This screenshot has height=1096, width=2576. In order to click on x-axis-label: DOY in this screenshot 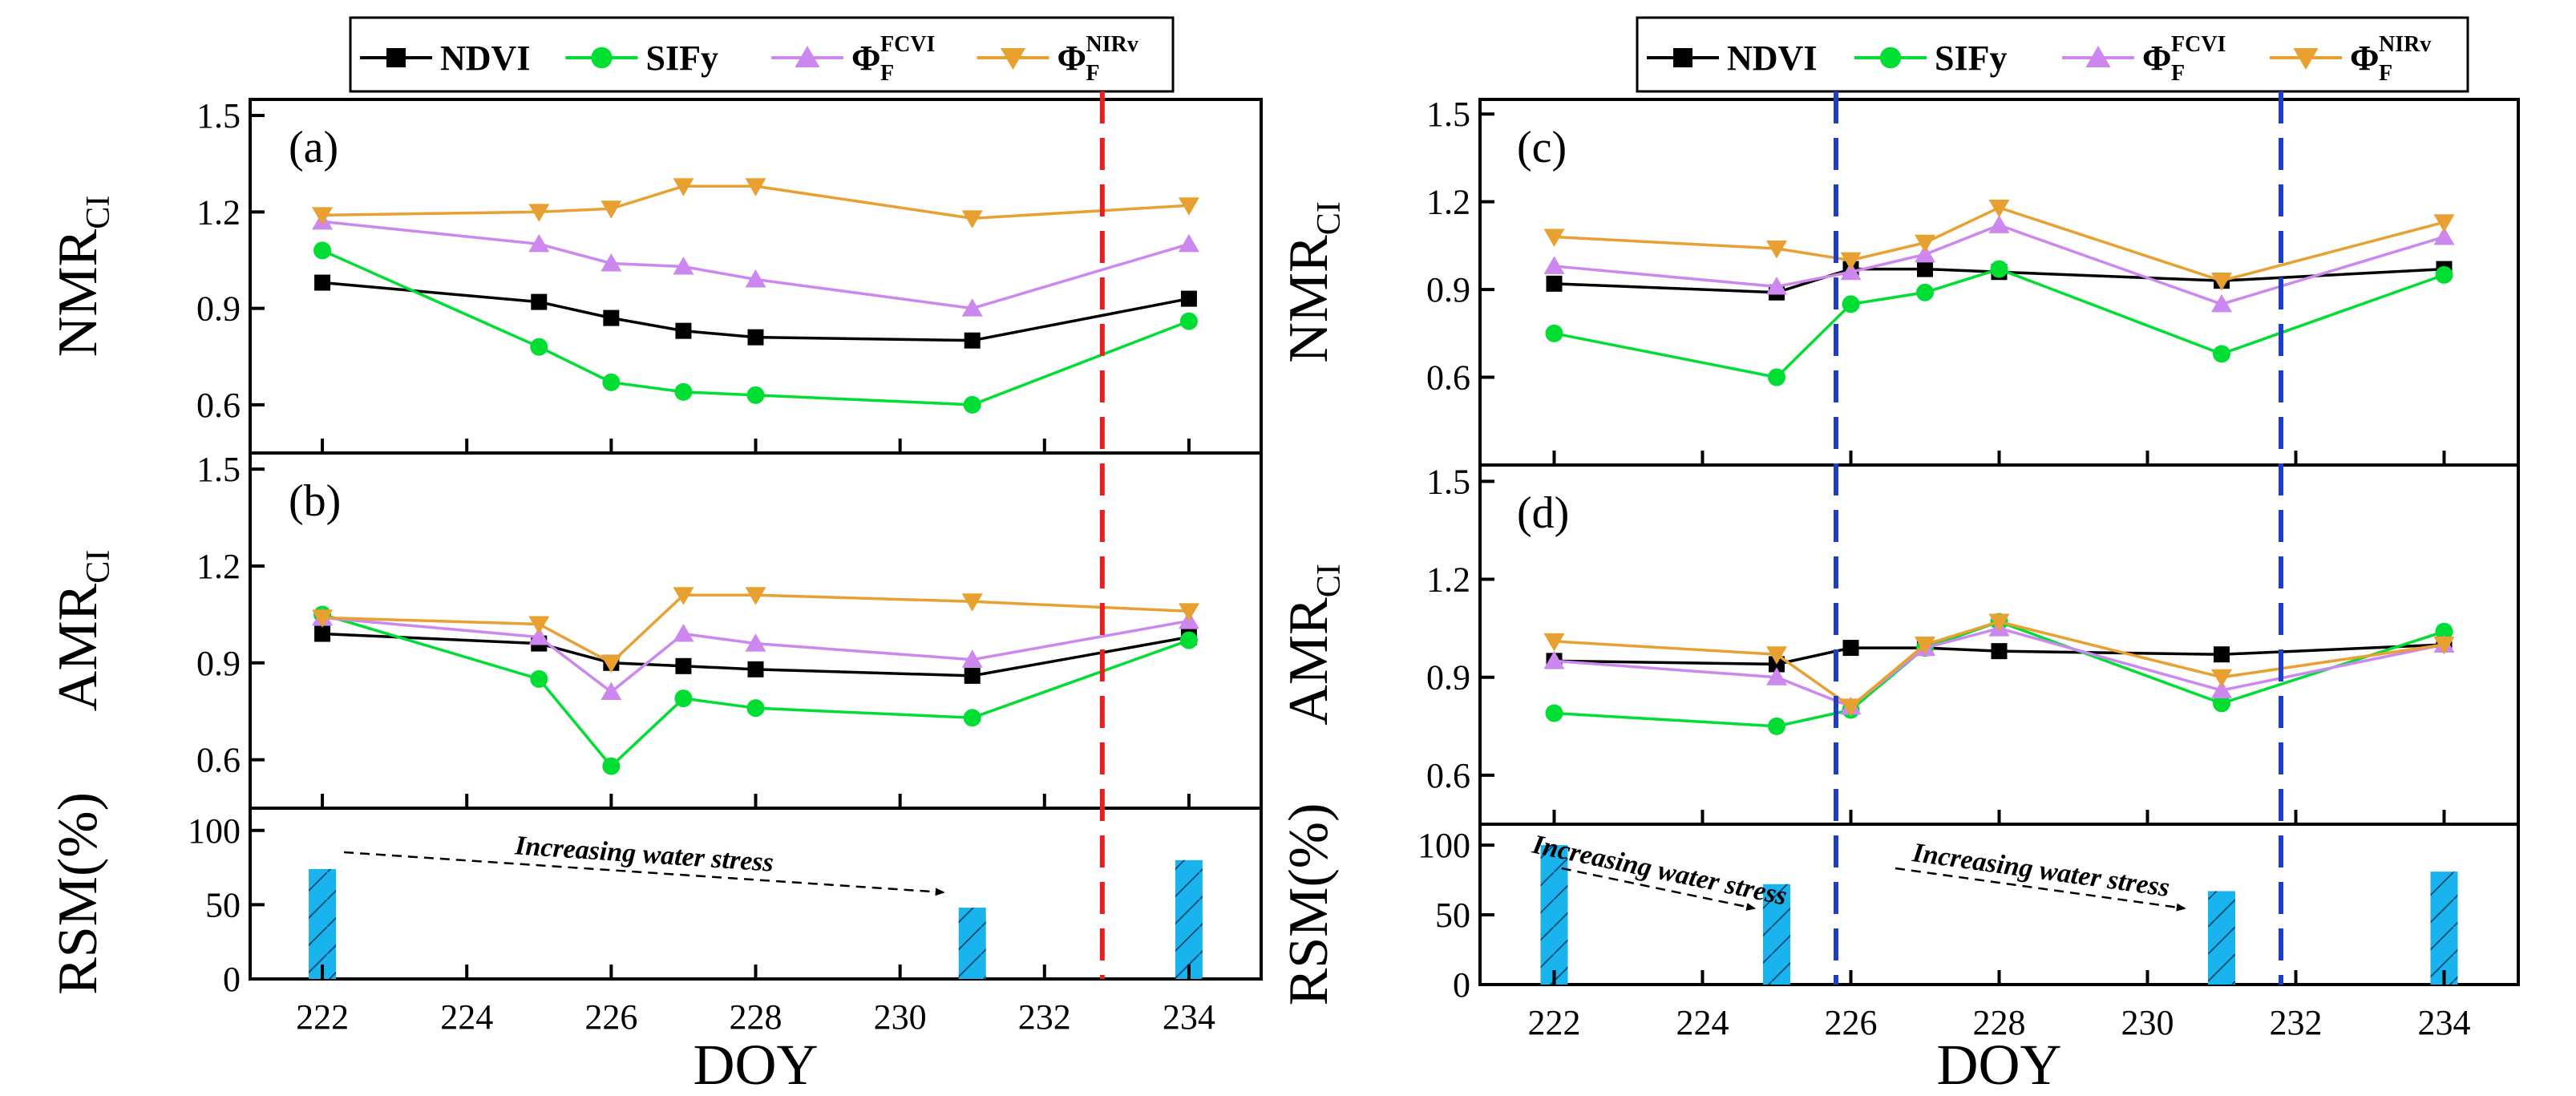, I will do `click(1999, 1064)`.